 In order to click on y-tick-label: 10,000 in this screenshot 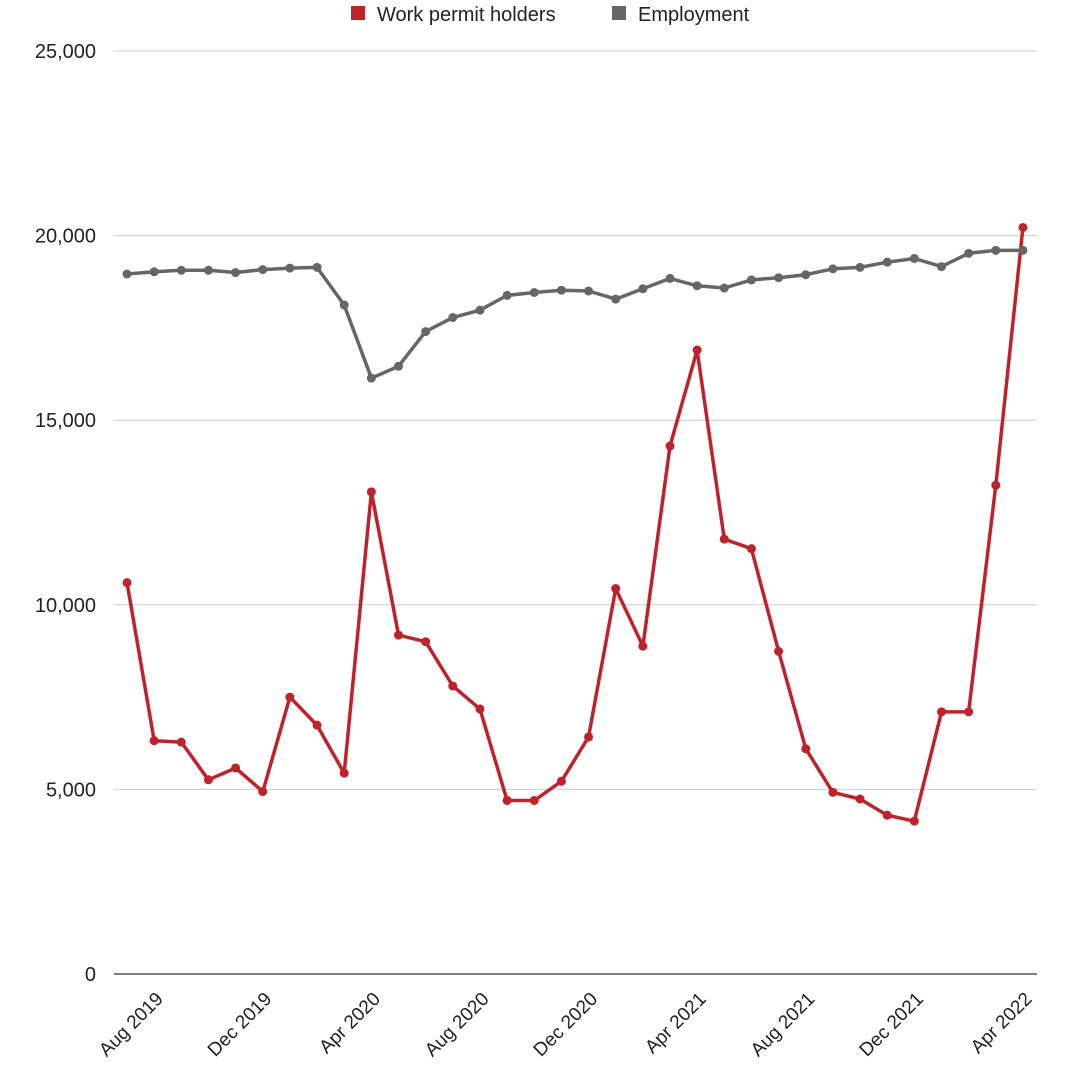, I will do `click(65, 606)`.